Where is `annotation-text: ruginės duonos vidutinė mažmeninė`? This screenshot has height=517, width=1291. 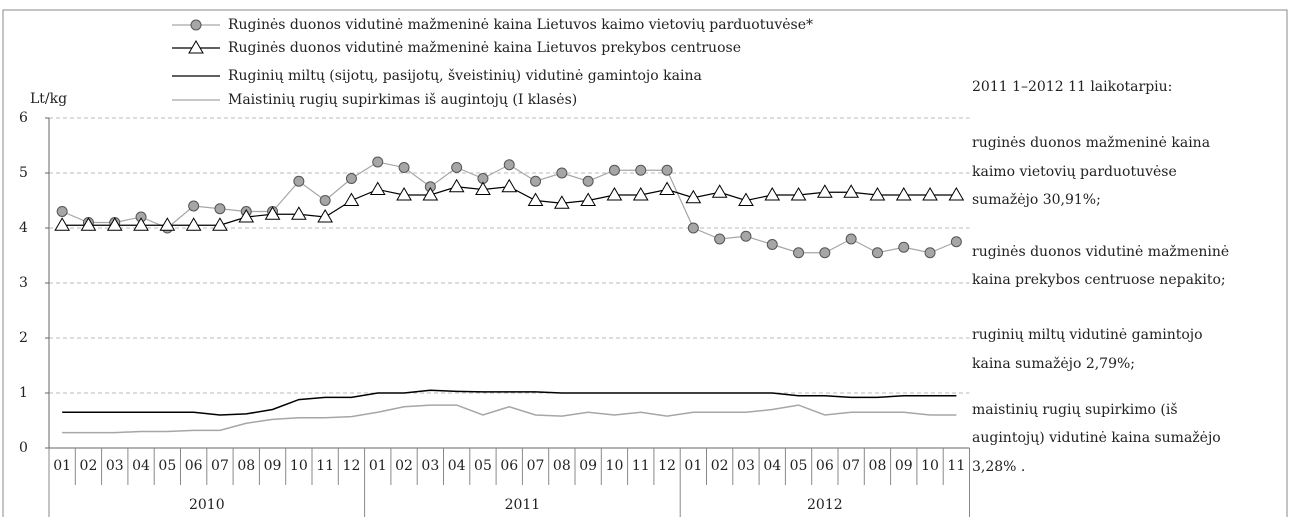
annotation-text: ruginės duonos vidutinė mažmeninė is located at coordinates (1100, 252).